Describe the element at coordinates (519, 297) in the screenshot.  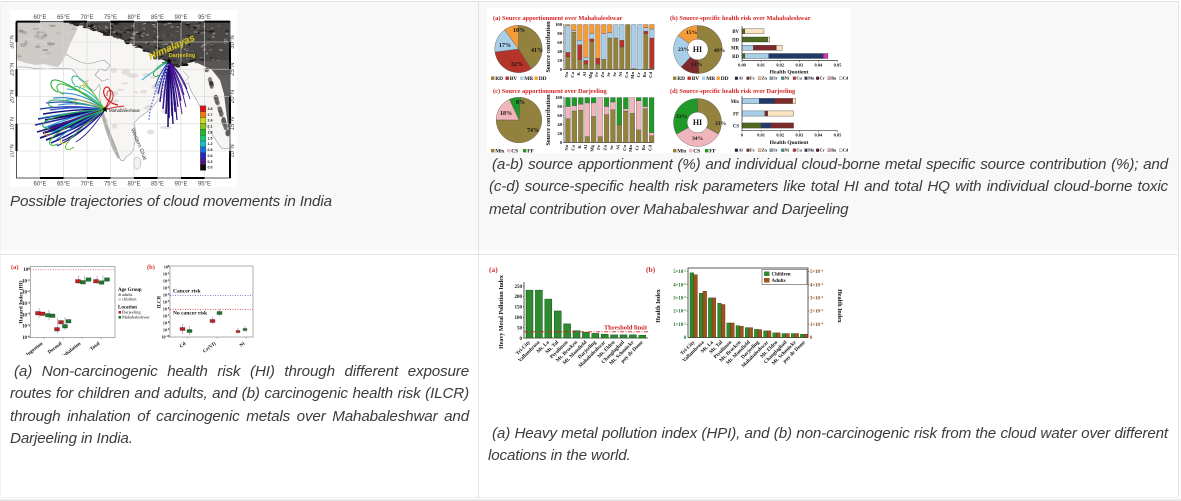
I see `svg-text: 200` at that location.